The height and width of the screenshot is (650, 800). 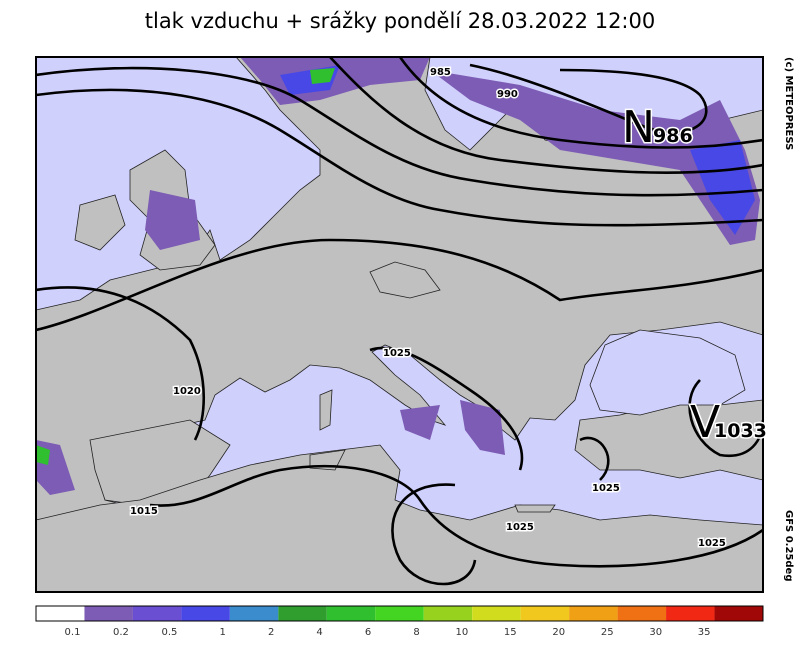 What do you see at coordinates (638, 127) in the screenshot?
I see `low-pressure-letter: N` at bounding box center [638, 127].